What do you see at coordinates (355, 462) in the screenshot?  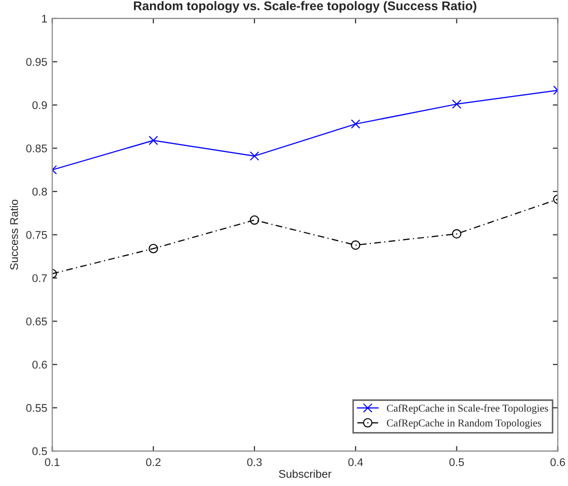 I see `x-tick-label: 0.4` at bounding box center [355, 462].